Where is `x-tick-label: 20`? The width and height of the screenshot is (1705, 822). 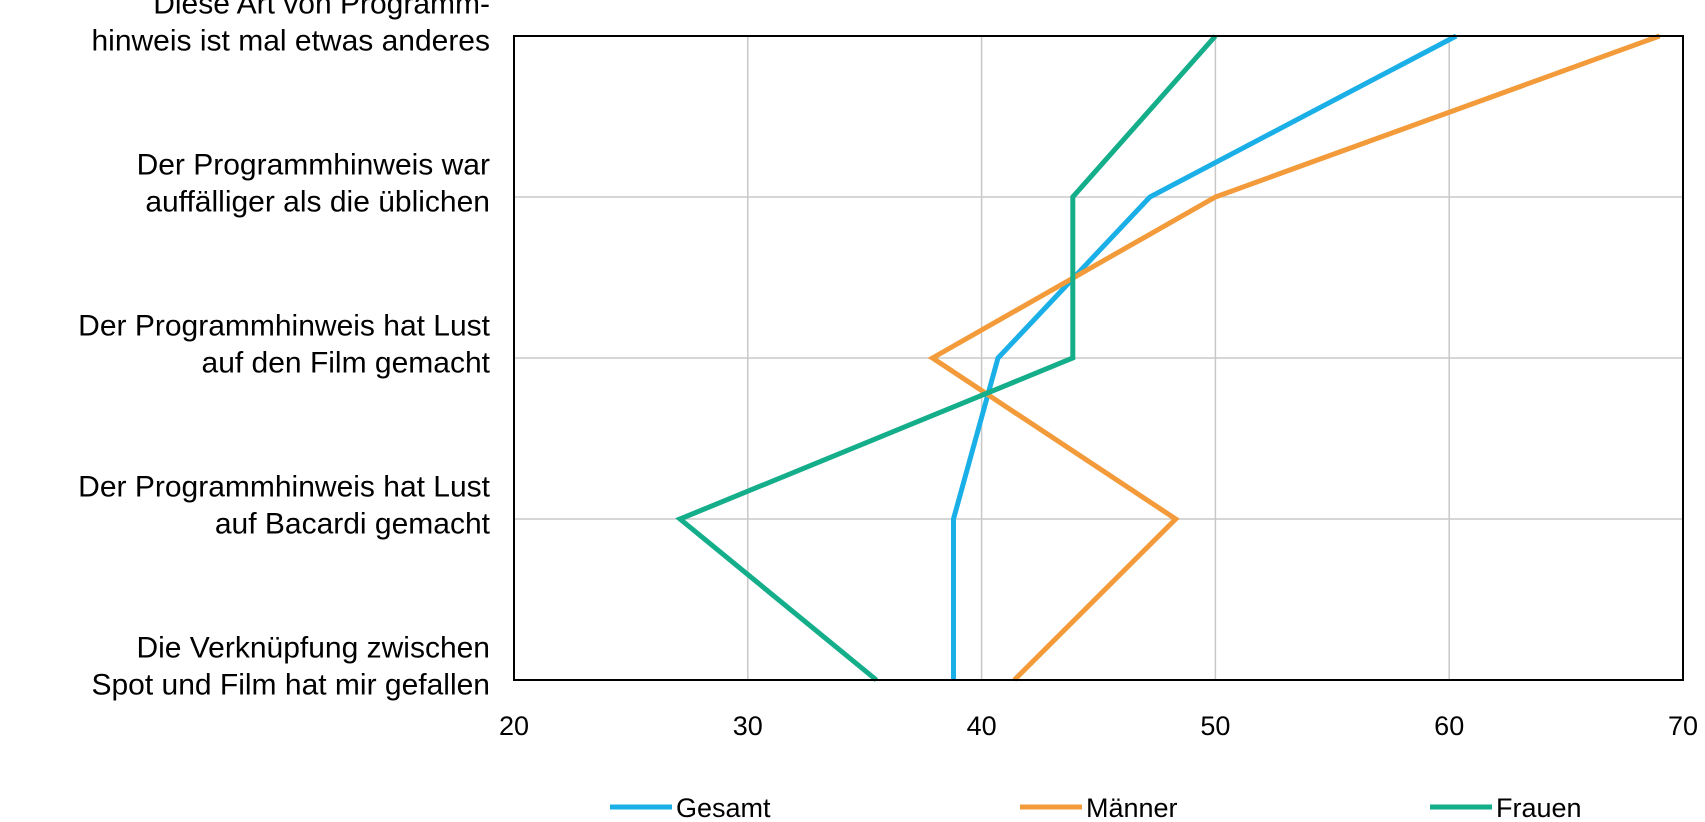
x-tick-label: 20 is located at coordinates (514, 726).